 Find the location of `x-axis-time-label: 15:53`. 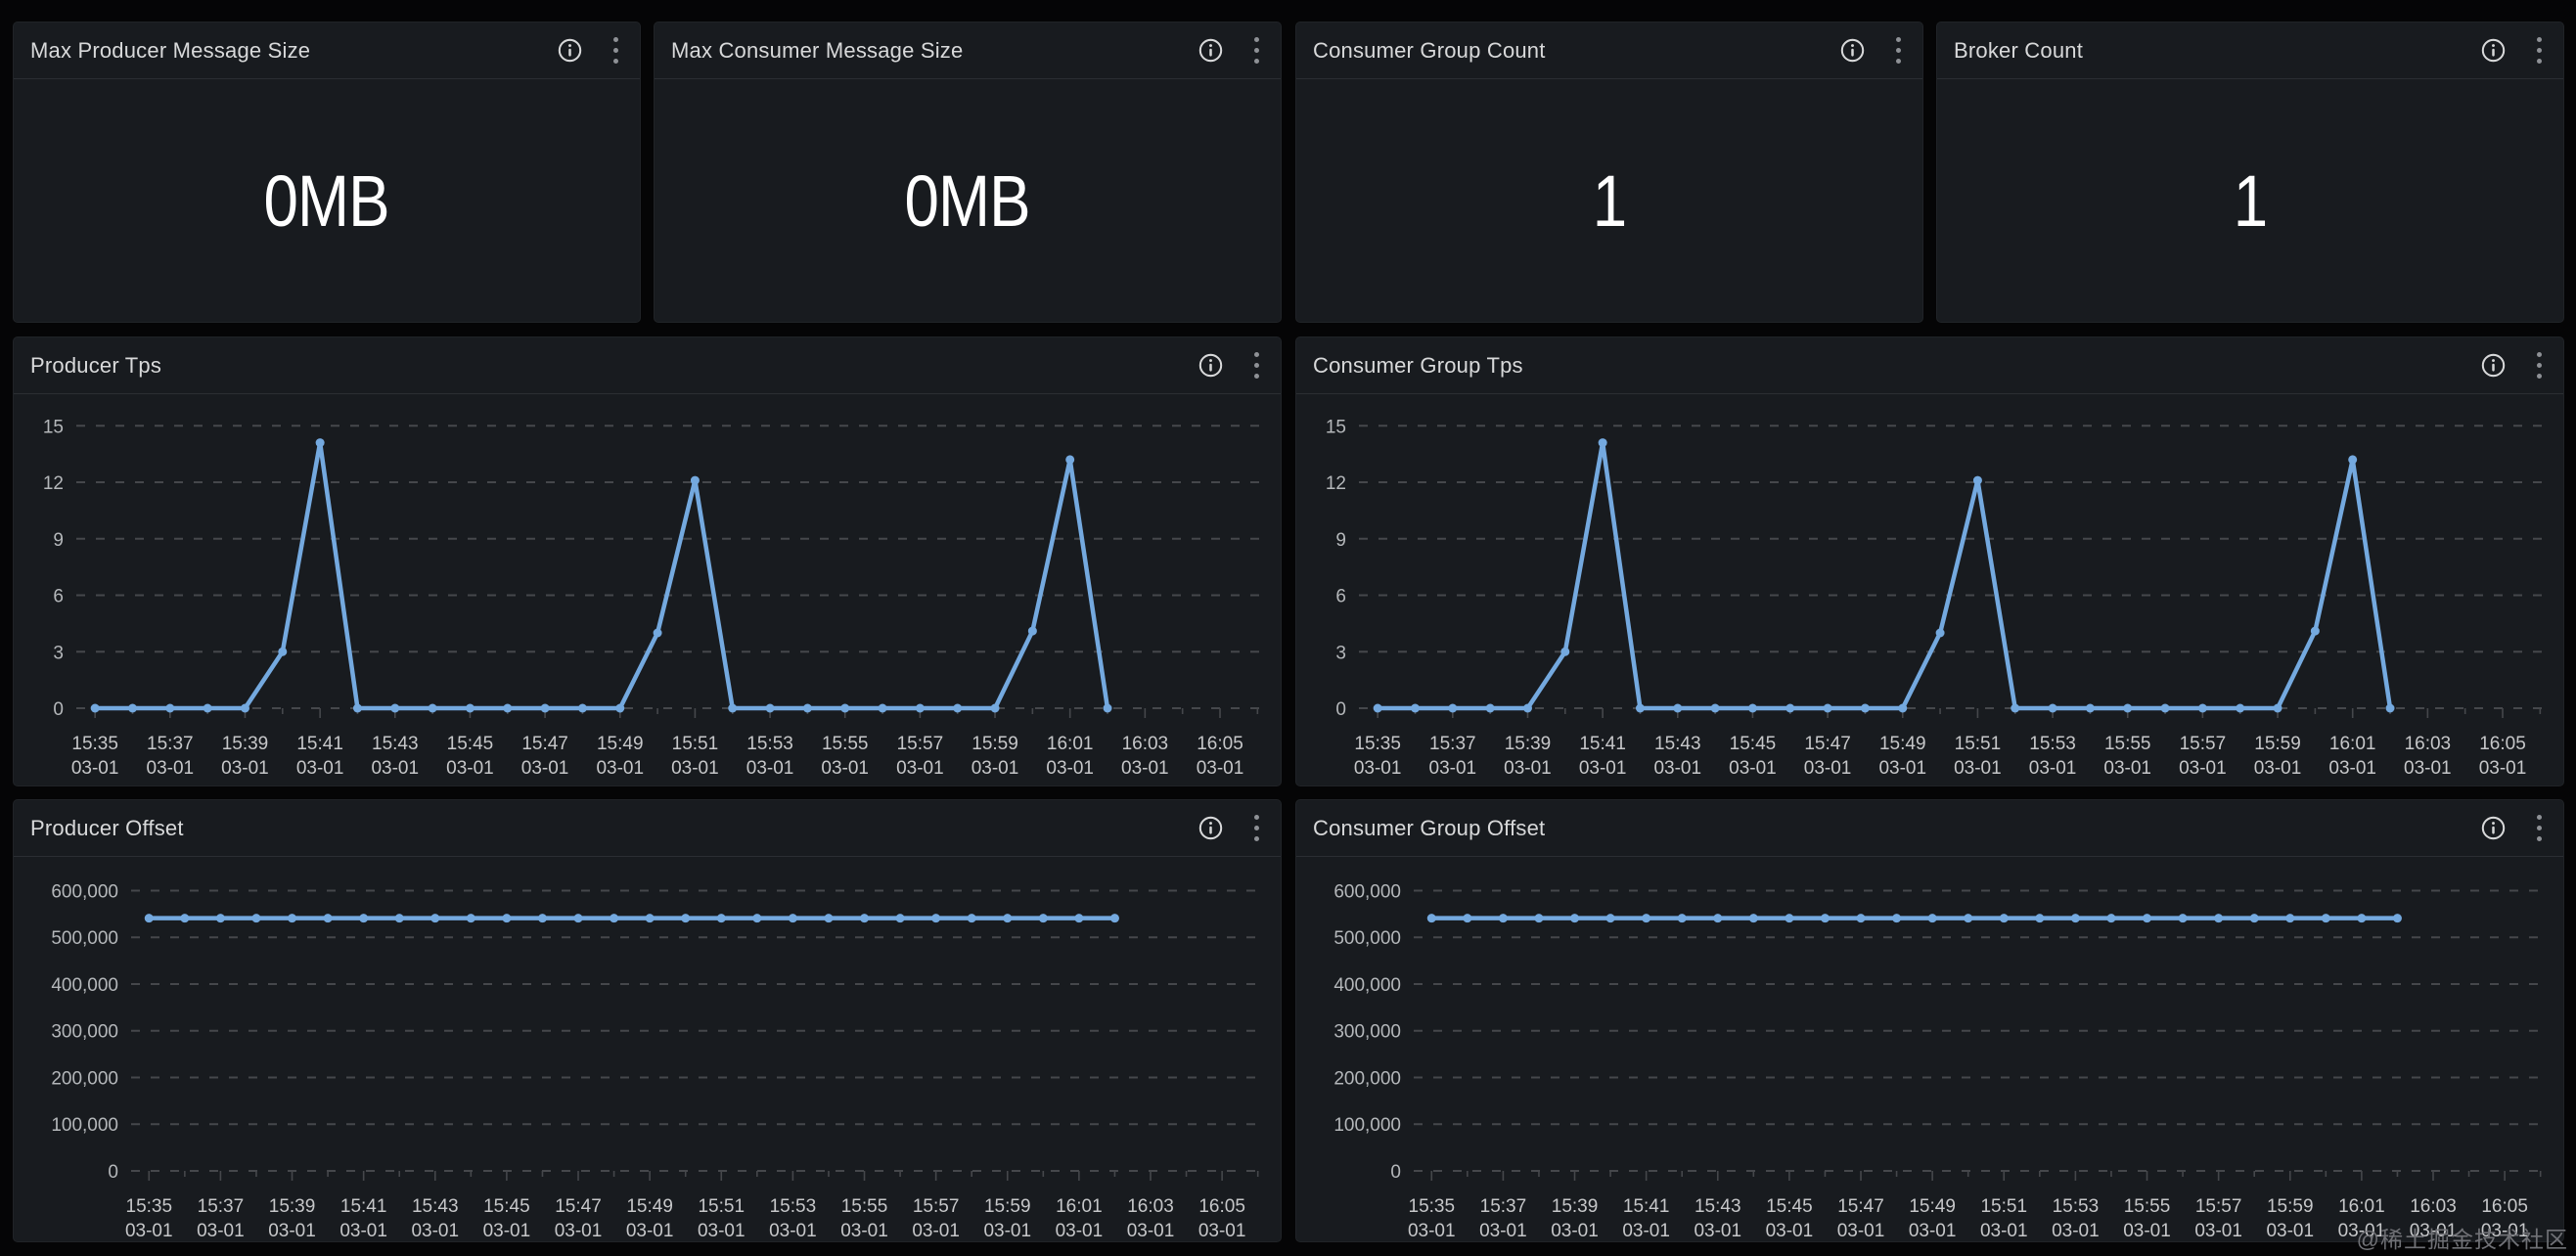

x-axis-time-label: 15:53 is located at coordinates (793, 1207).